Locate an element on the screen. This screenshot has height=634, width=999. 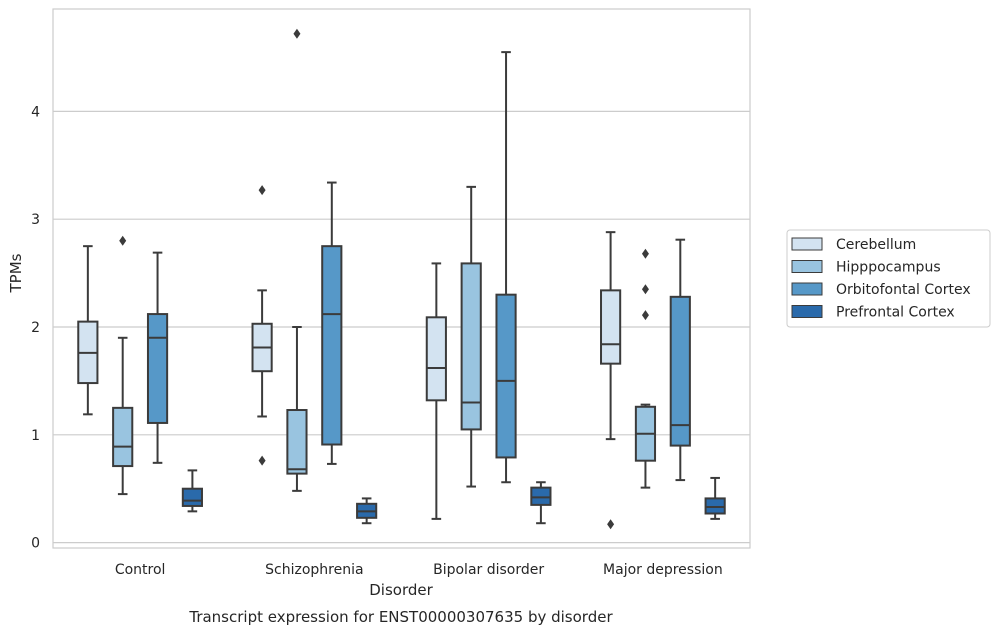
legend-frame is located at coordinates (888, 278).